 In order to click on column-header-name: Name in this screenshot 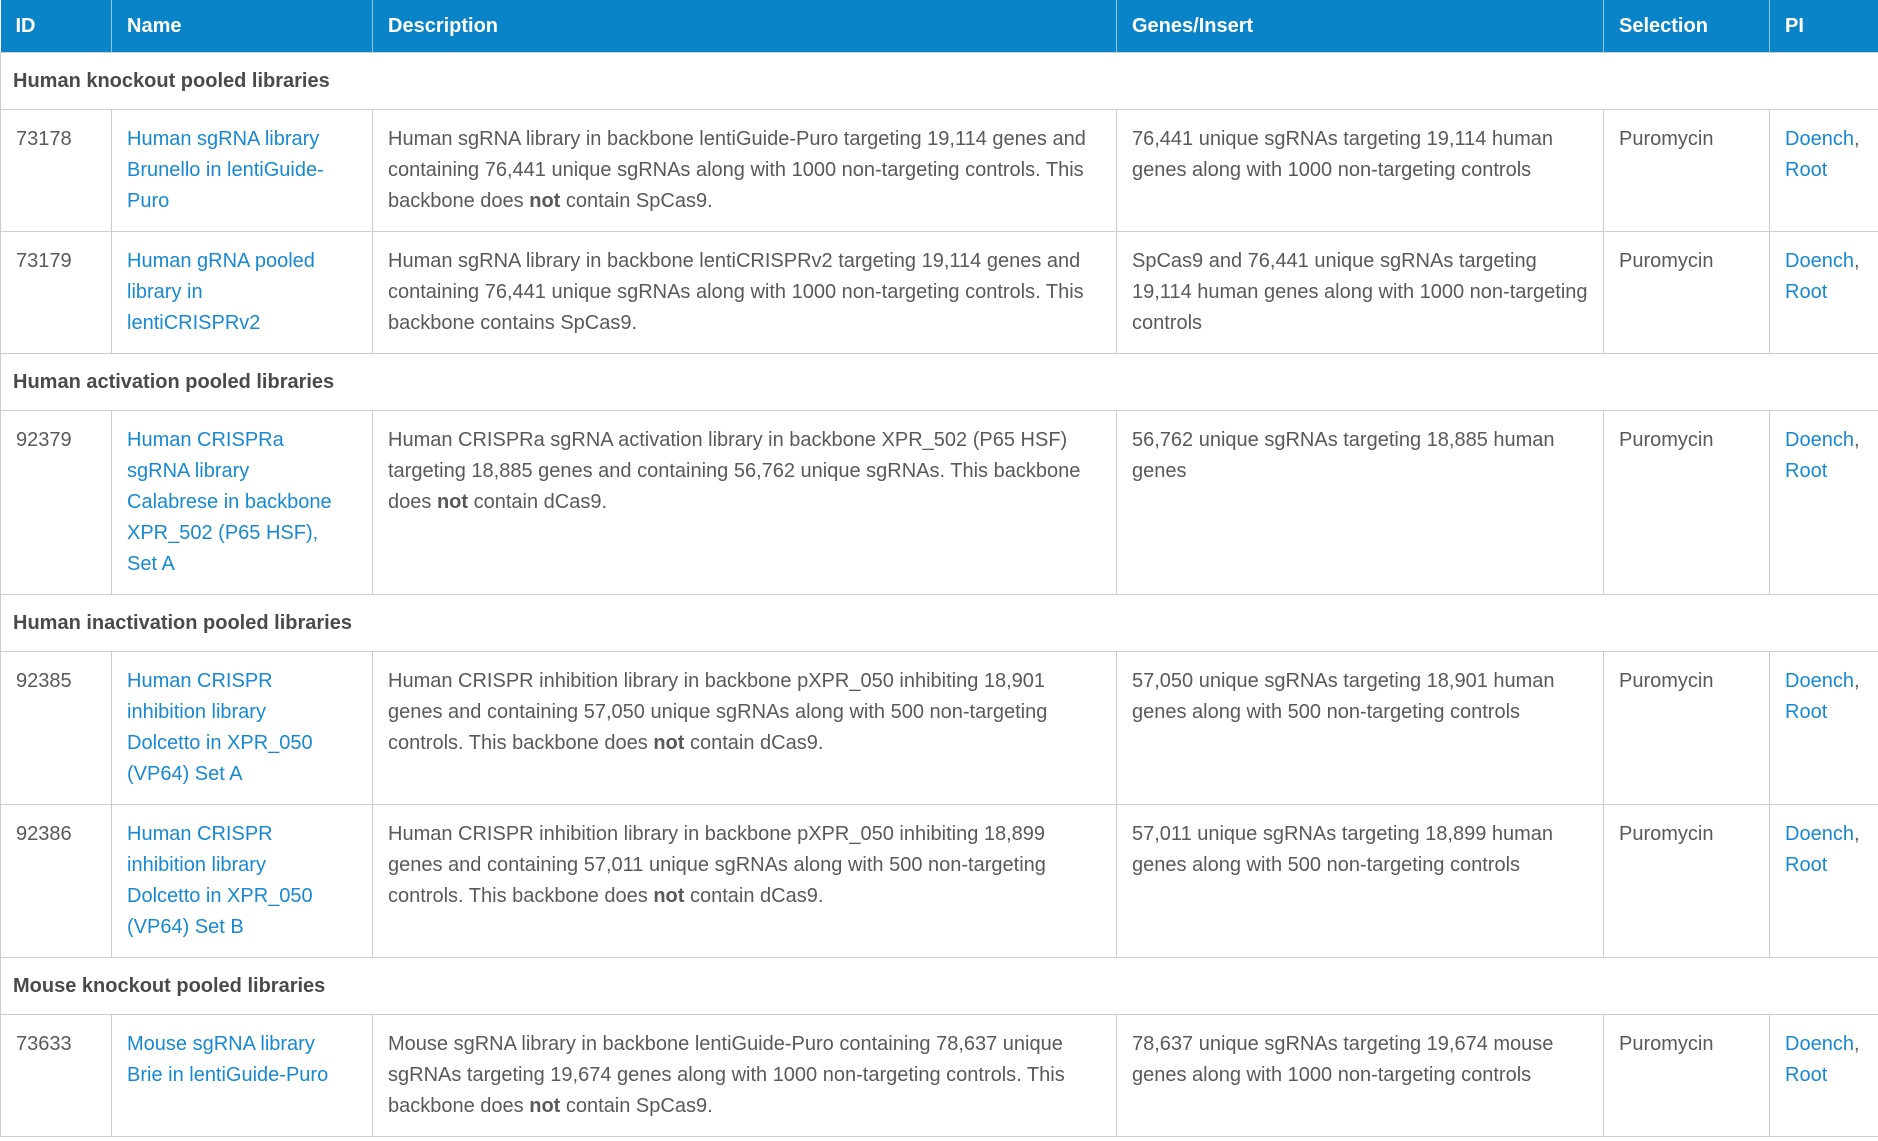, I will do `click(242, 26)`.